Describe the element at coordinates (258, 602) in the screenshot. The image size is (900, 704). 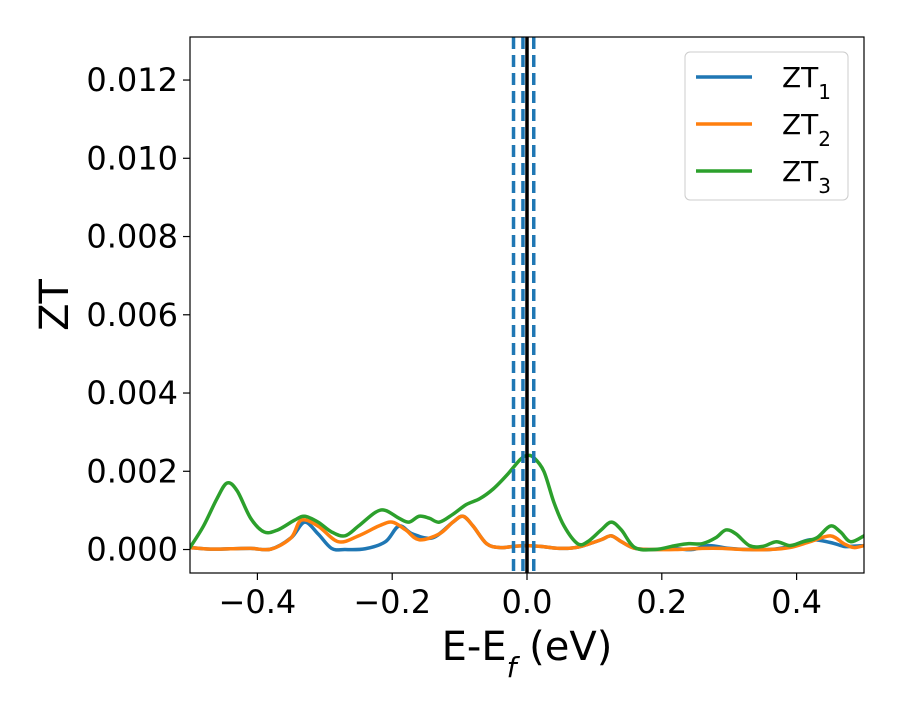
I see `x-tick-label: −0.4` at that location.